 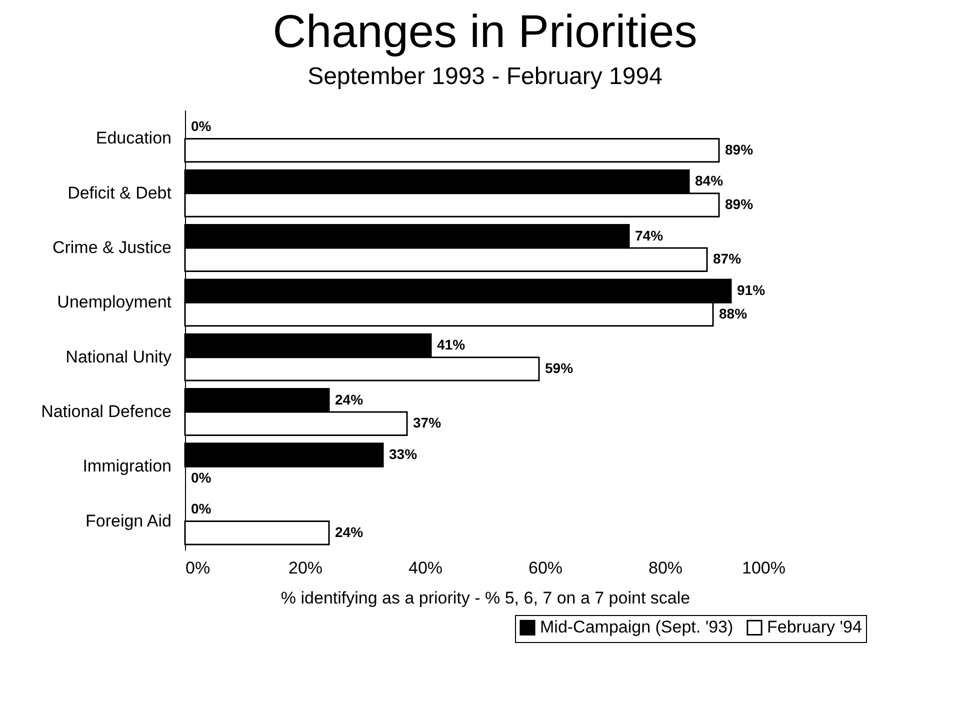 I want to click on x-tick-label: 60%, so click(x=545, y=568).